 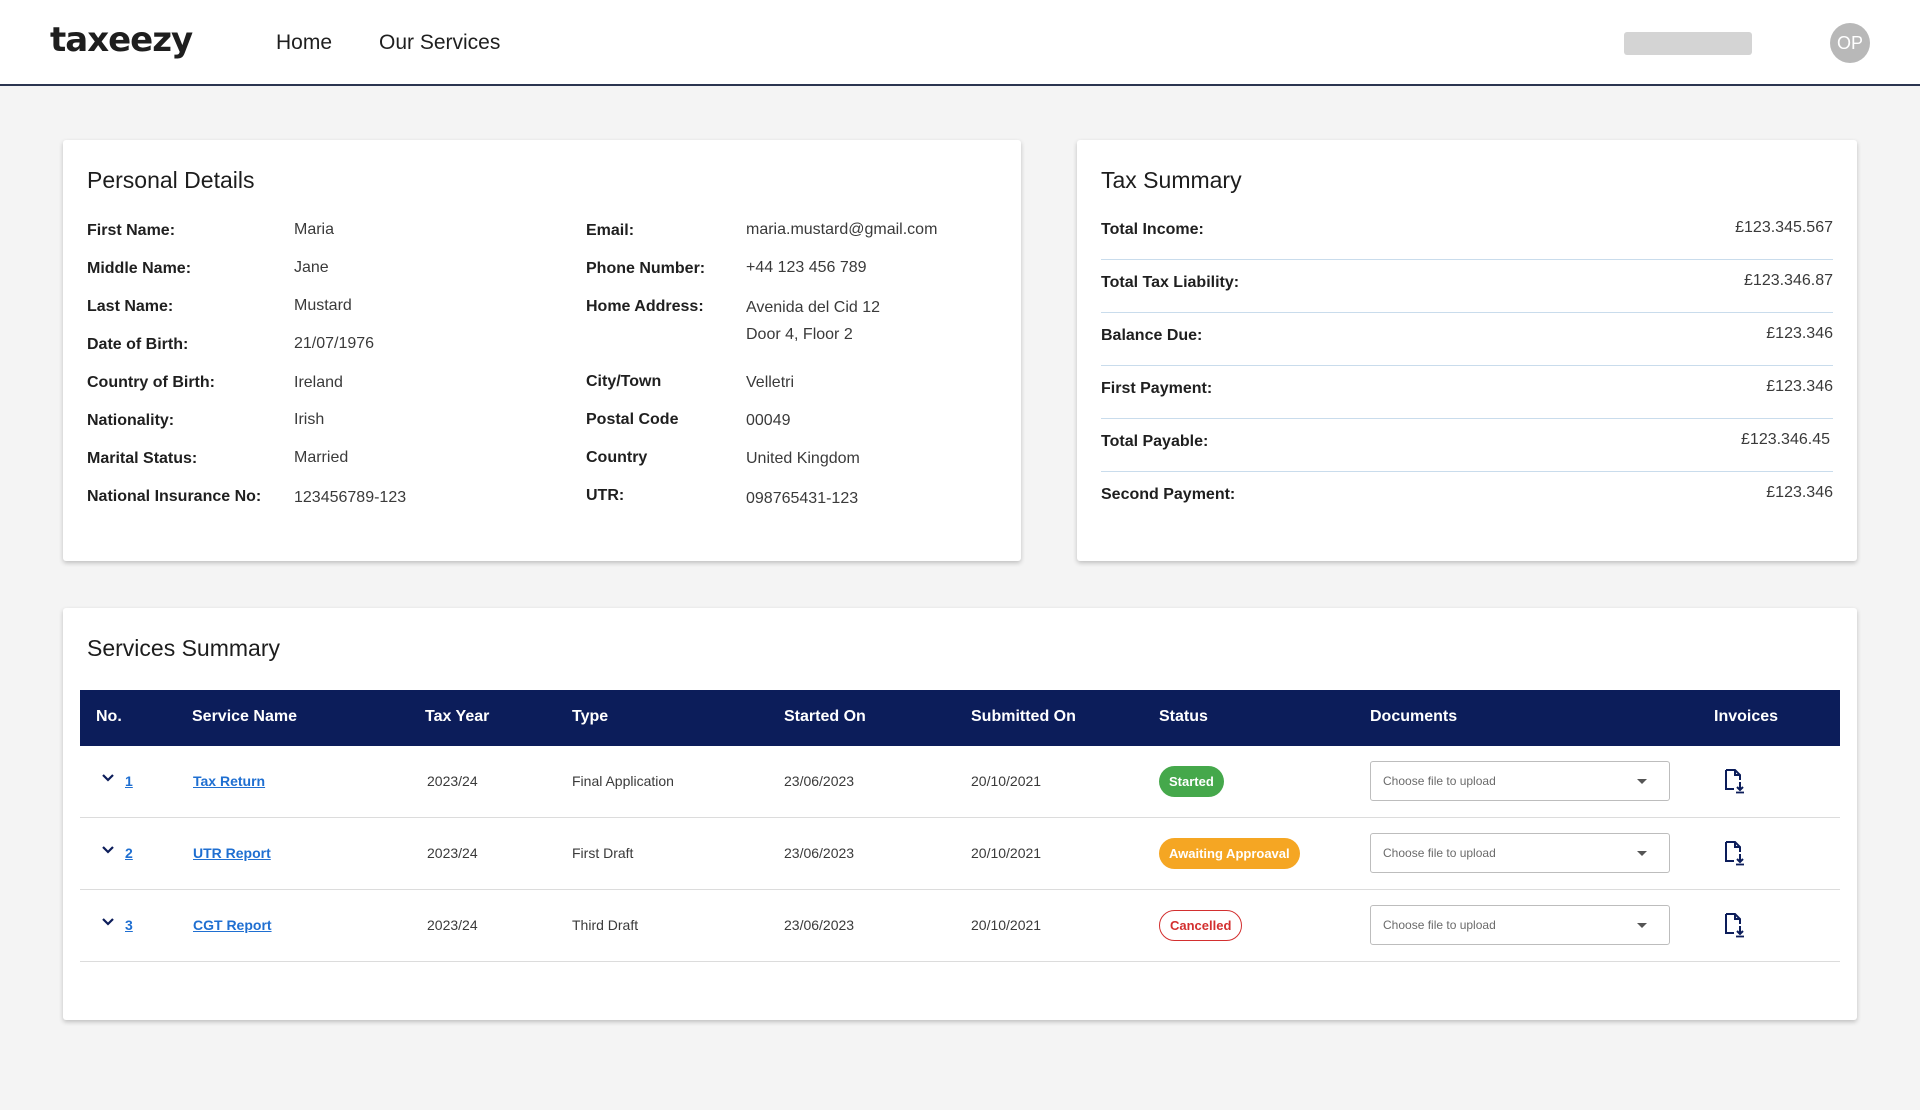 I want to click on service-name-link: CGT Report, so click(x=232, y=925).